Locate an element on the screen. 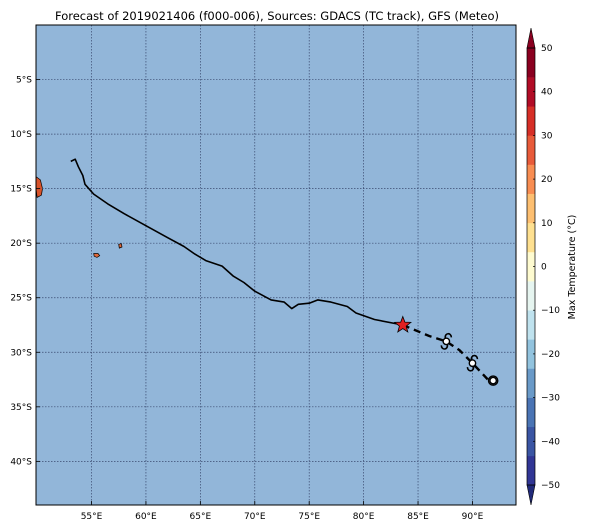 This screenshot has height=529, width=591. cyclone-markers is located at coordinates (446, 350).